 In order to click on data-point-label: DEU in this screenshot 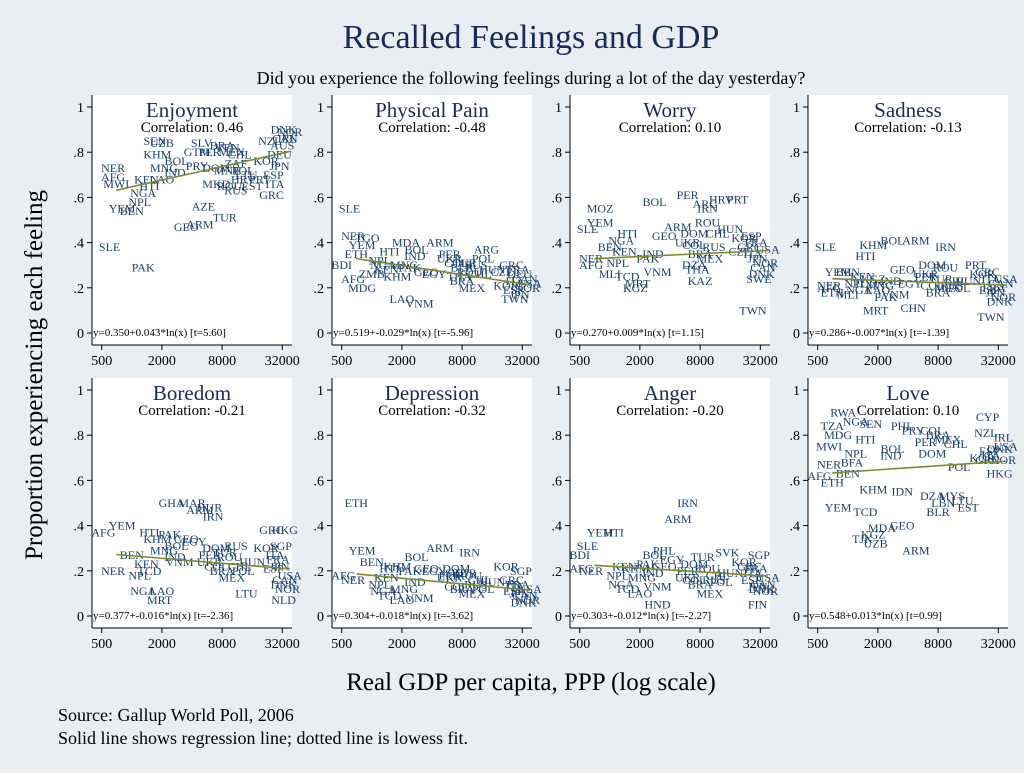, I will do `click(519, 274)`.